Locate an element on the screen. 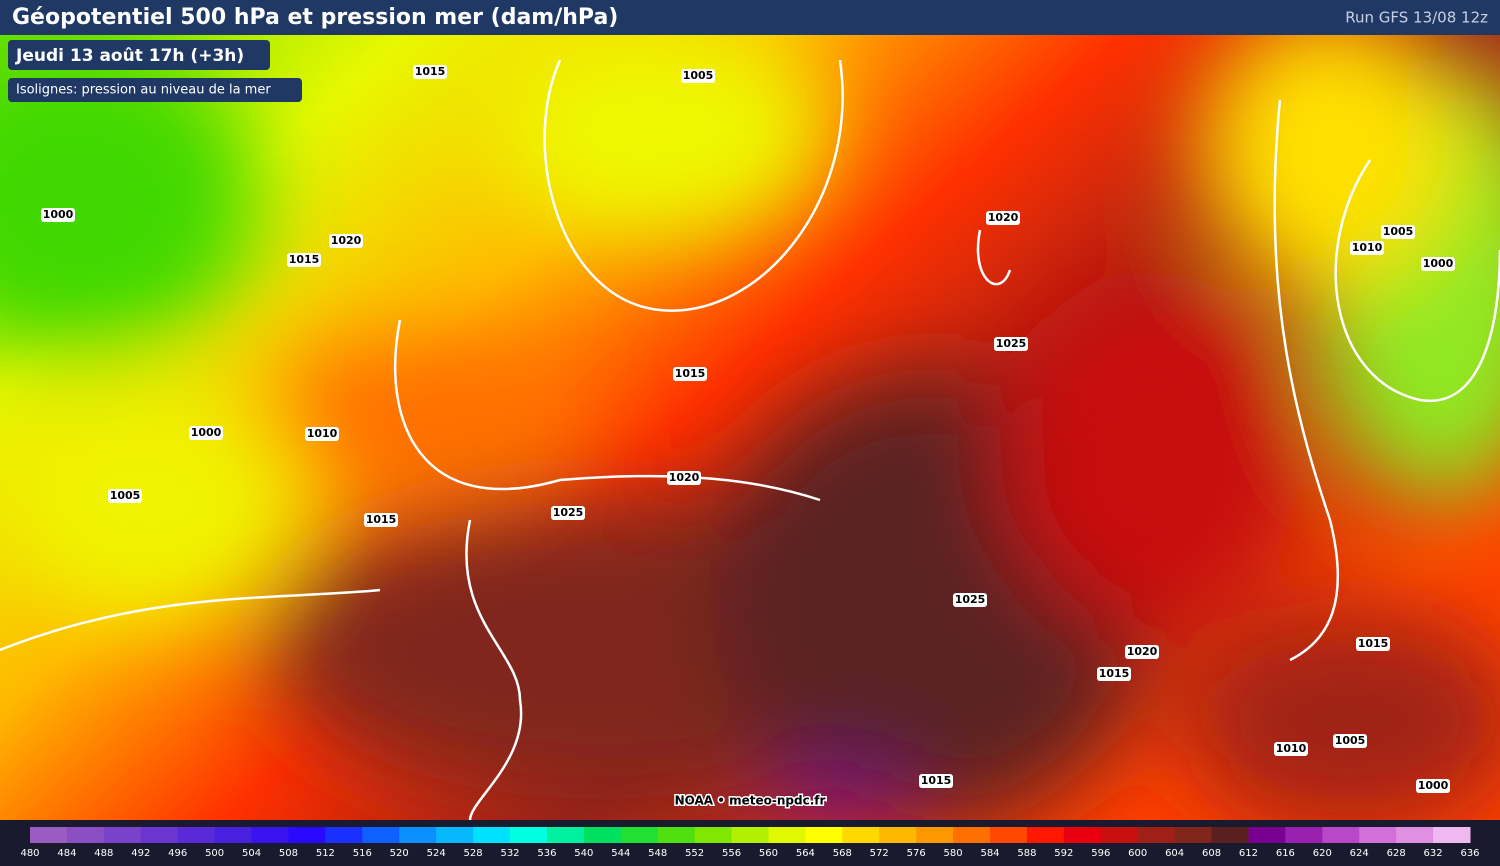 The width and height of the screenshot is (1500, 866). scale-label: 600 is located at coordinates (1137, 853).